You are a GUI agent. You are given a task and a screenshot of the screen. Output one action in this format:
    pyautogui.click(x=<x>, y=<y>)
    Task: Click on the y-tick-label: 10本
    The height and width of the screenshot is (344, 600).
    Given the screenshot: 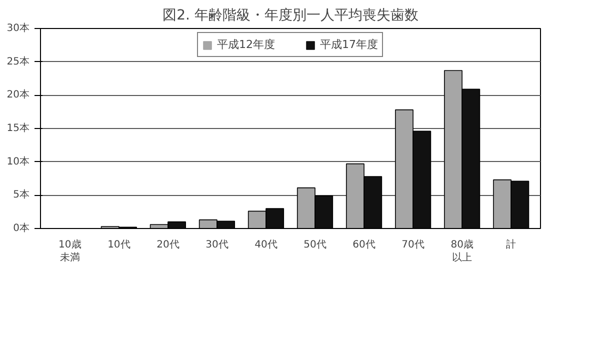 What is the action you would take?
    pyautogui.click(x=18, y=161)
    